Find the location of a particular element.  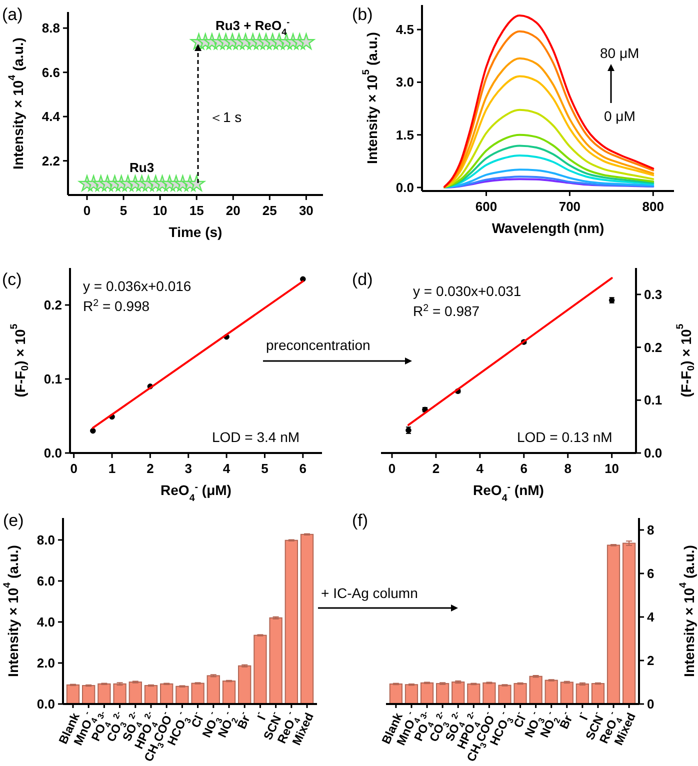

x-tick-label: 25 is located at coordinates (269, 210).